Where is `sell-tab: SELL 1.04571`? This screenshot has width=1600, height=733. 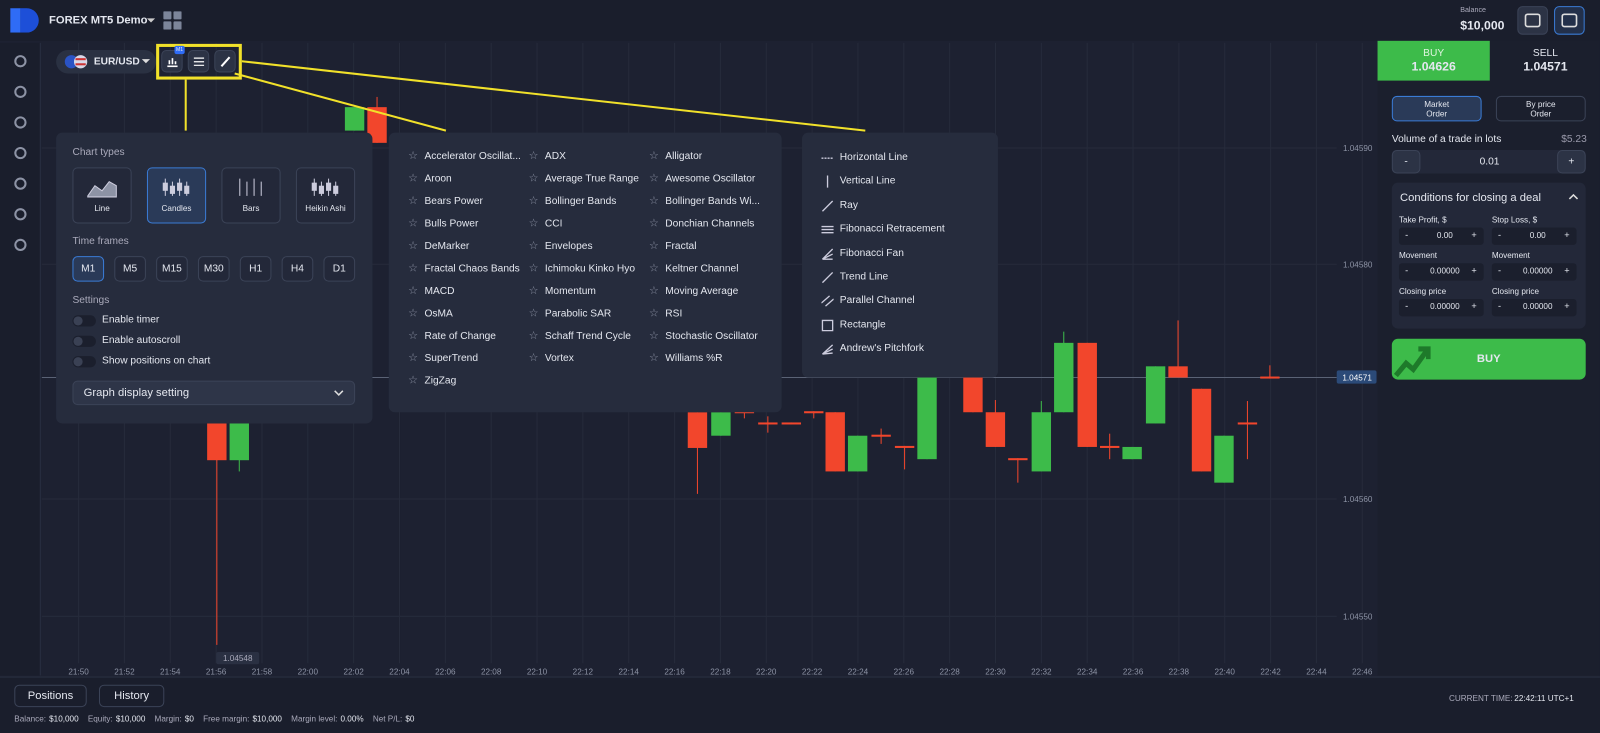 sell-tab: SELL 1.04571 is located at coordinates (1545, 61).